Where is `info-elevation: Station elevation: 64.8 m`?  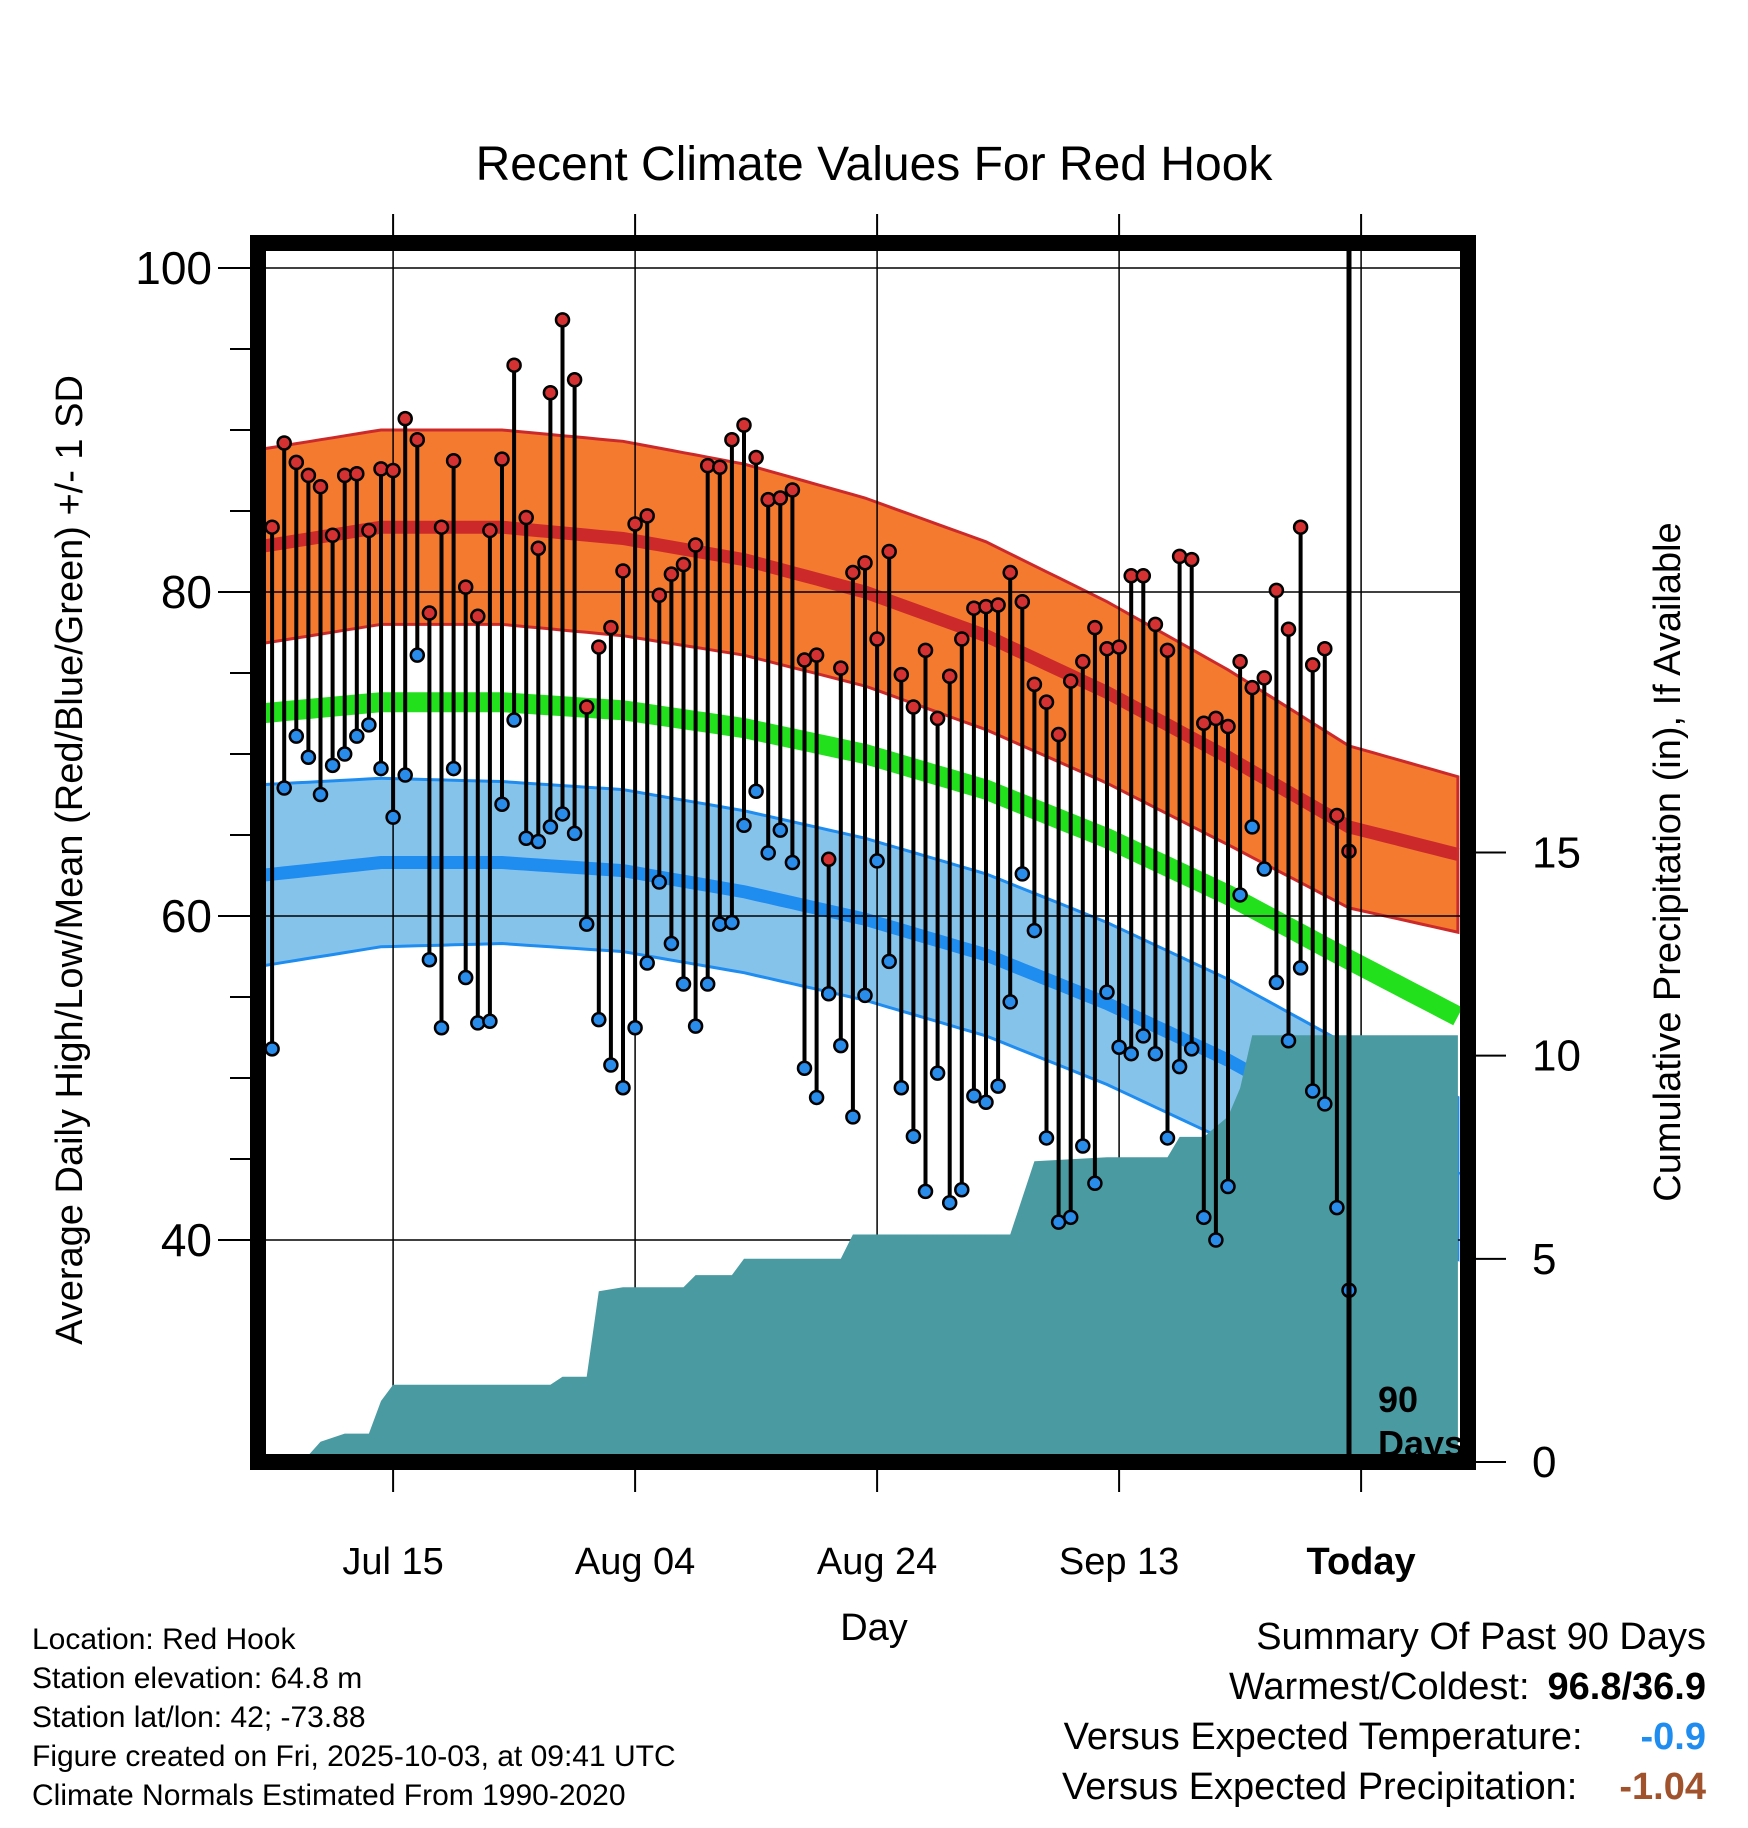 info-elevation: Station elevation: 64.8 m is located at coordinates (197, 1678).